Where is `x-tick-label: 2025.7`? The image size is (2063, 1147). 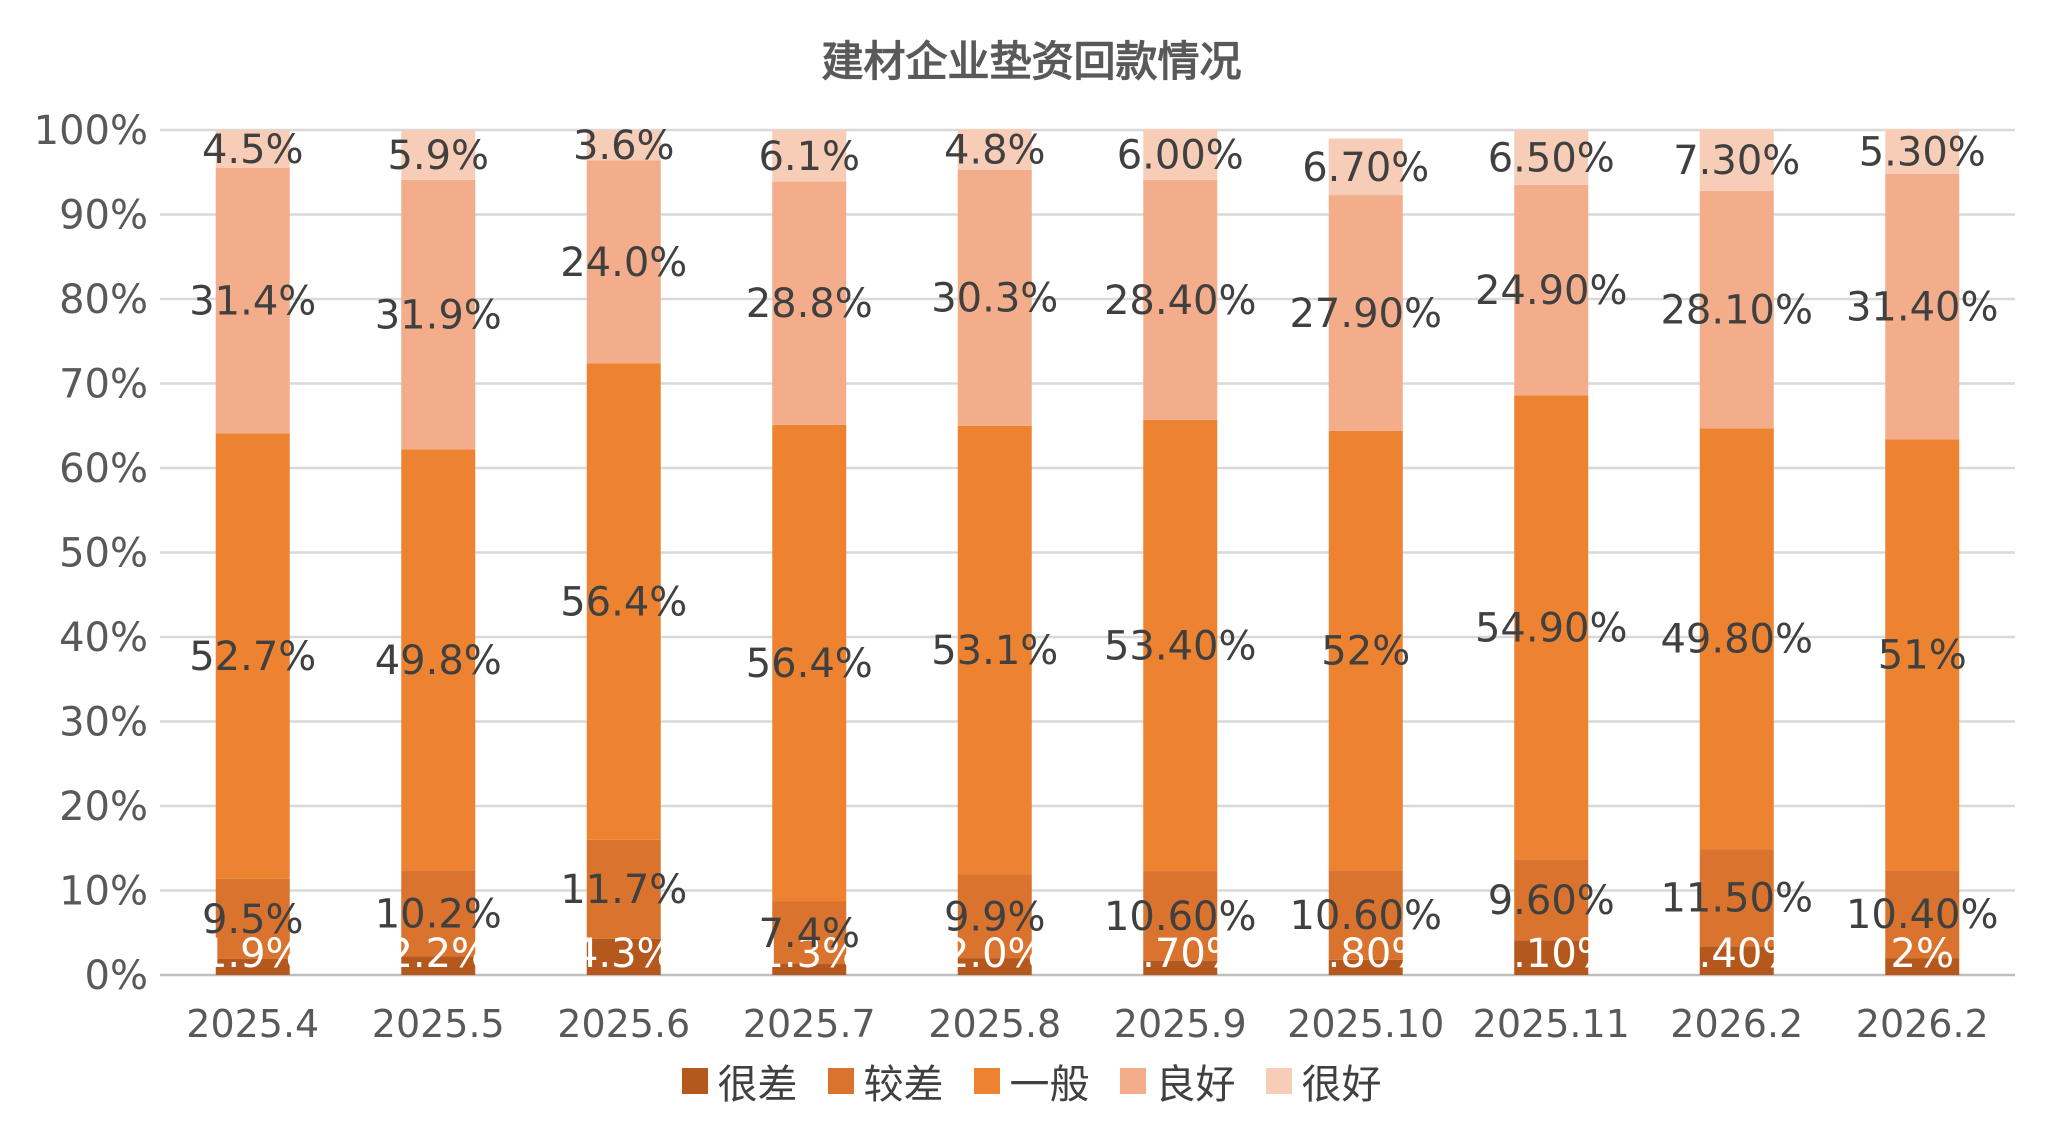 x-tick-label: 2025.7 is located at coordinates (809, 1024).